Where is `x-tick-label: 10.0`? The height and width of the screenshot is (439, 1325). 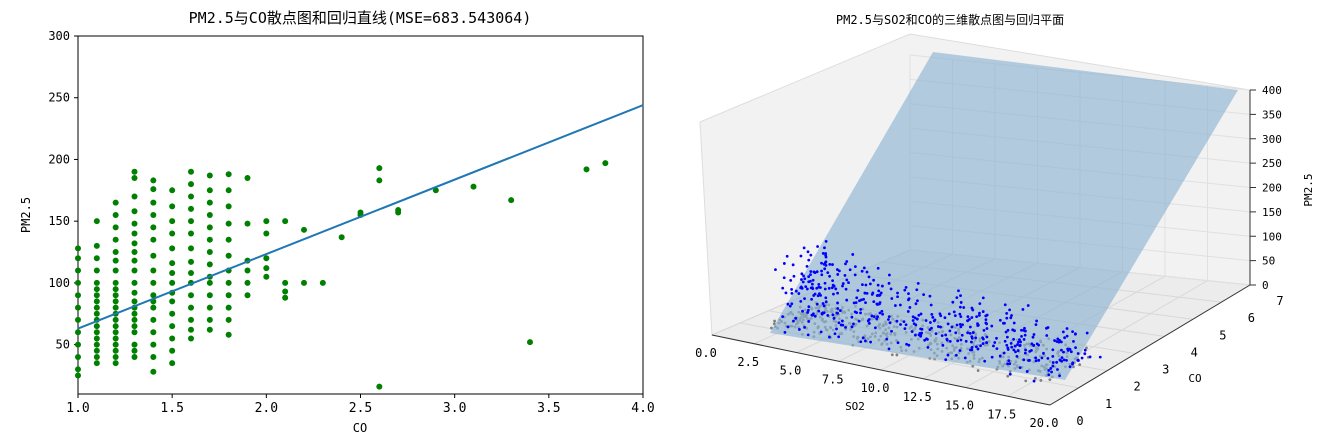 x-tick-label: 10.0 is located at coordinates (875, 388).